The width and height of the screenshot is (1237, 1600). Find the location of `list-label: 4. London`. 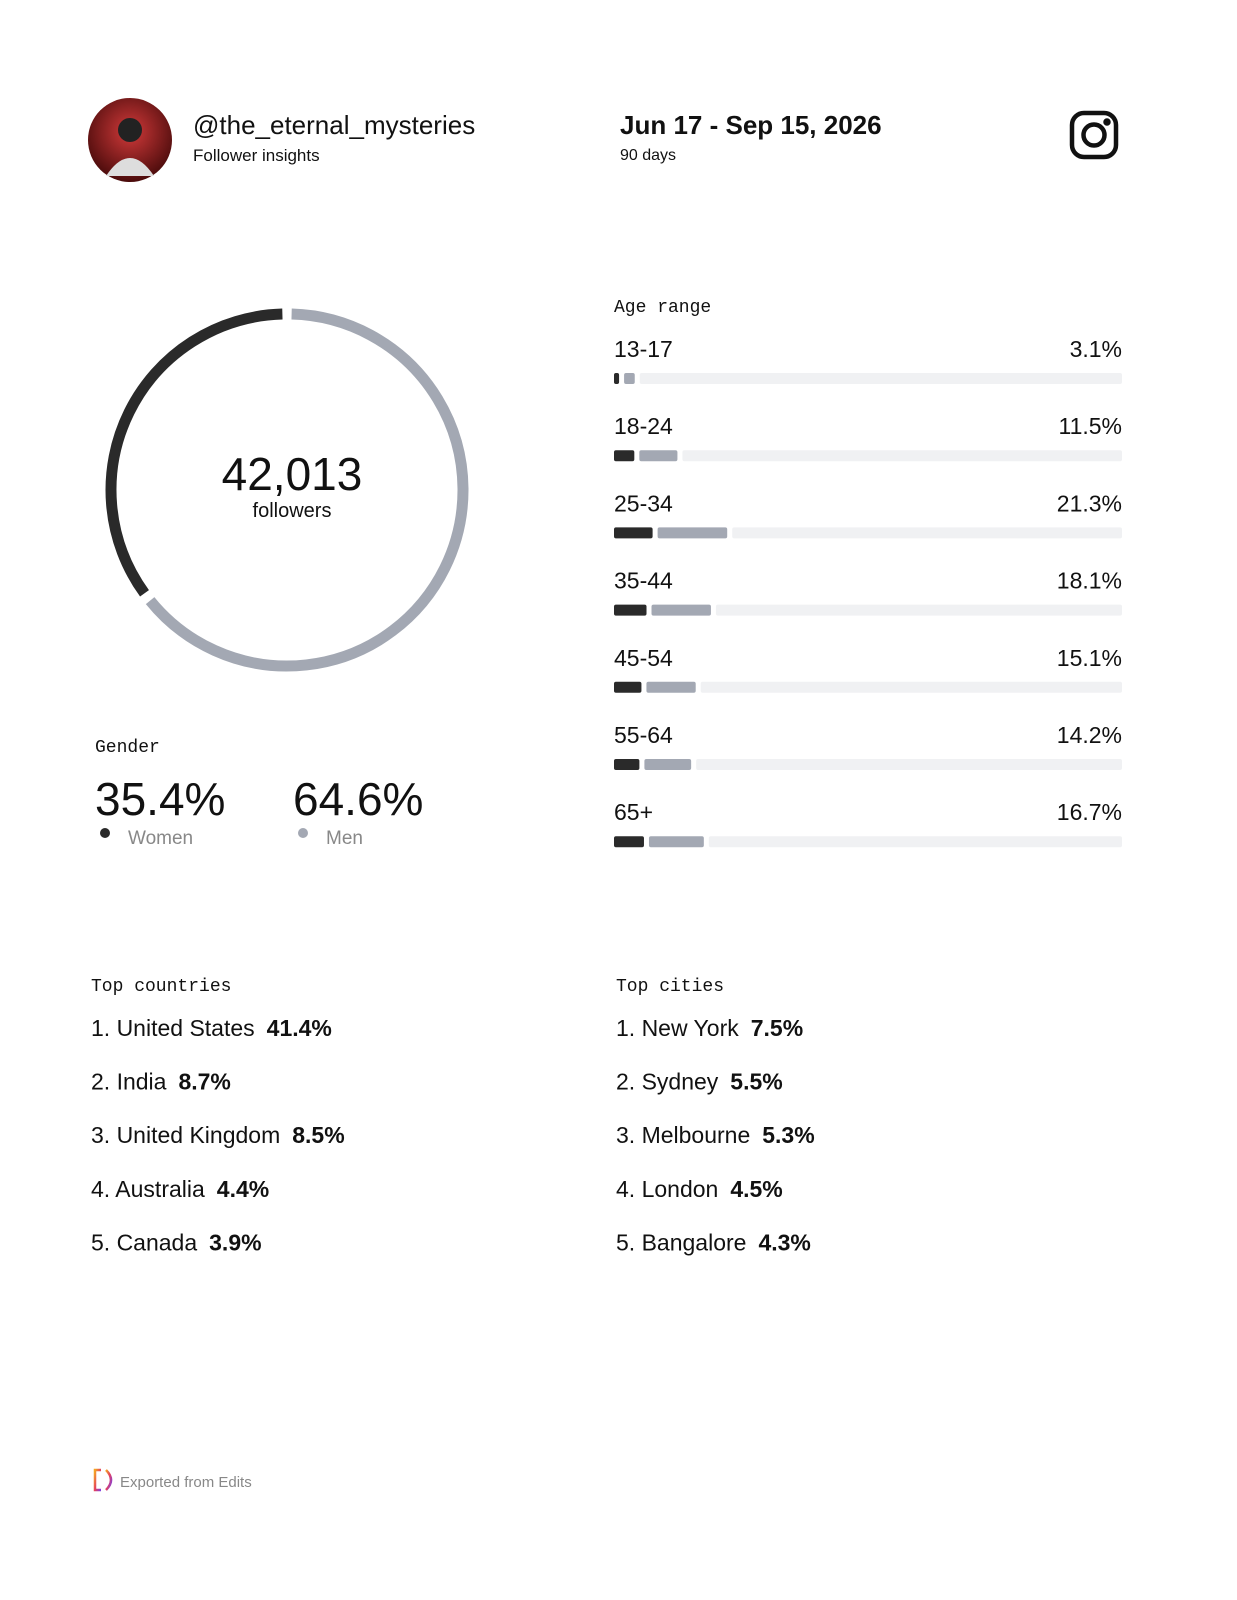

list-label: 4. London is located at coordinates (667, 1189).